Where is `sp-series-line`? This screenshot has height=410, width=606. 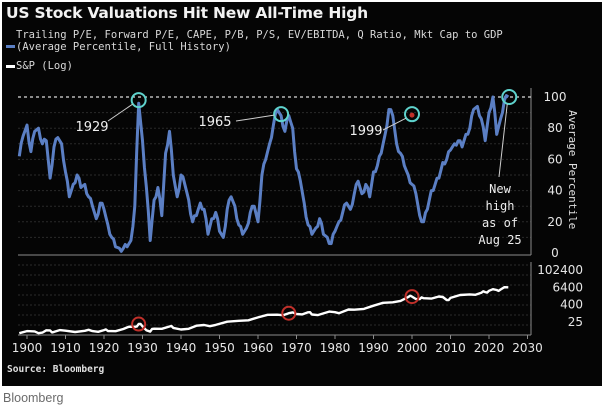
sp-series-line is located at coordinates (263, 310).